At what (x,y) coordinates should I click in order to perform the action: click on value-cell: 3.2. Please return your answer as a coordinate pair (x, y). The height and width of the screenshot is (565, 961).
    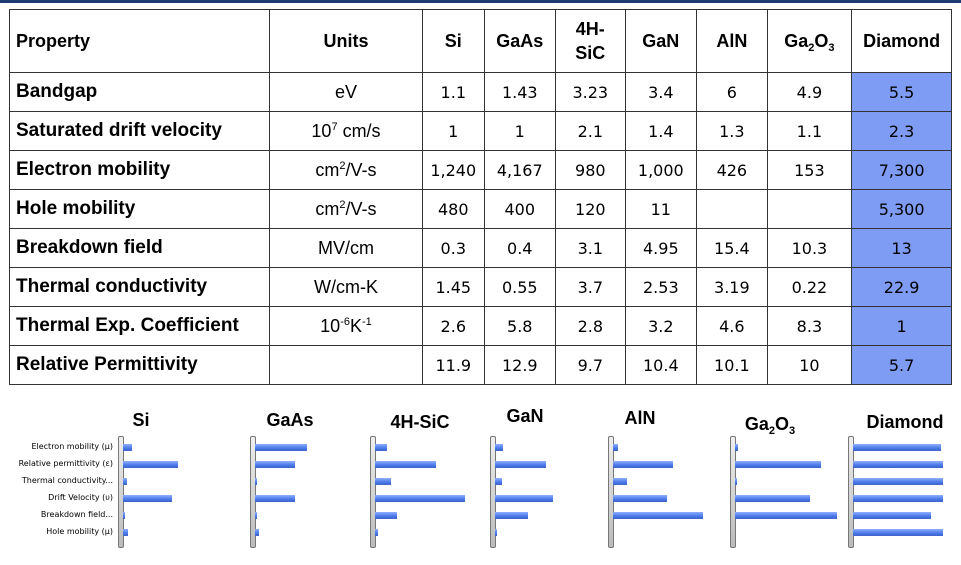
    Looking at the image, I should click on (661, 326).